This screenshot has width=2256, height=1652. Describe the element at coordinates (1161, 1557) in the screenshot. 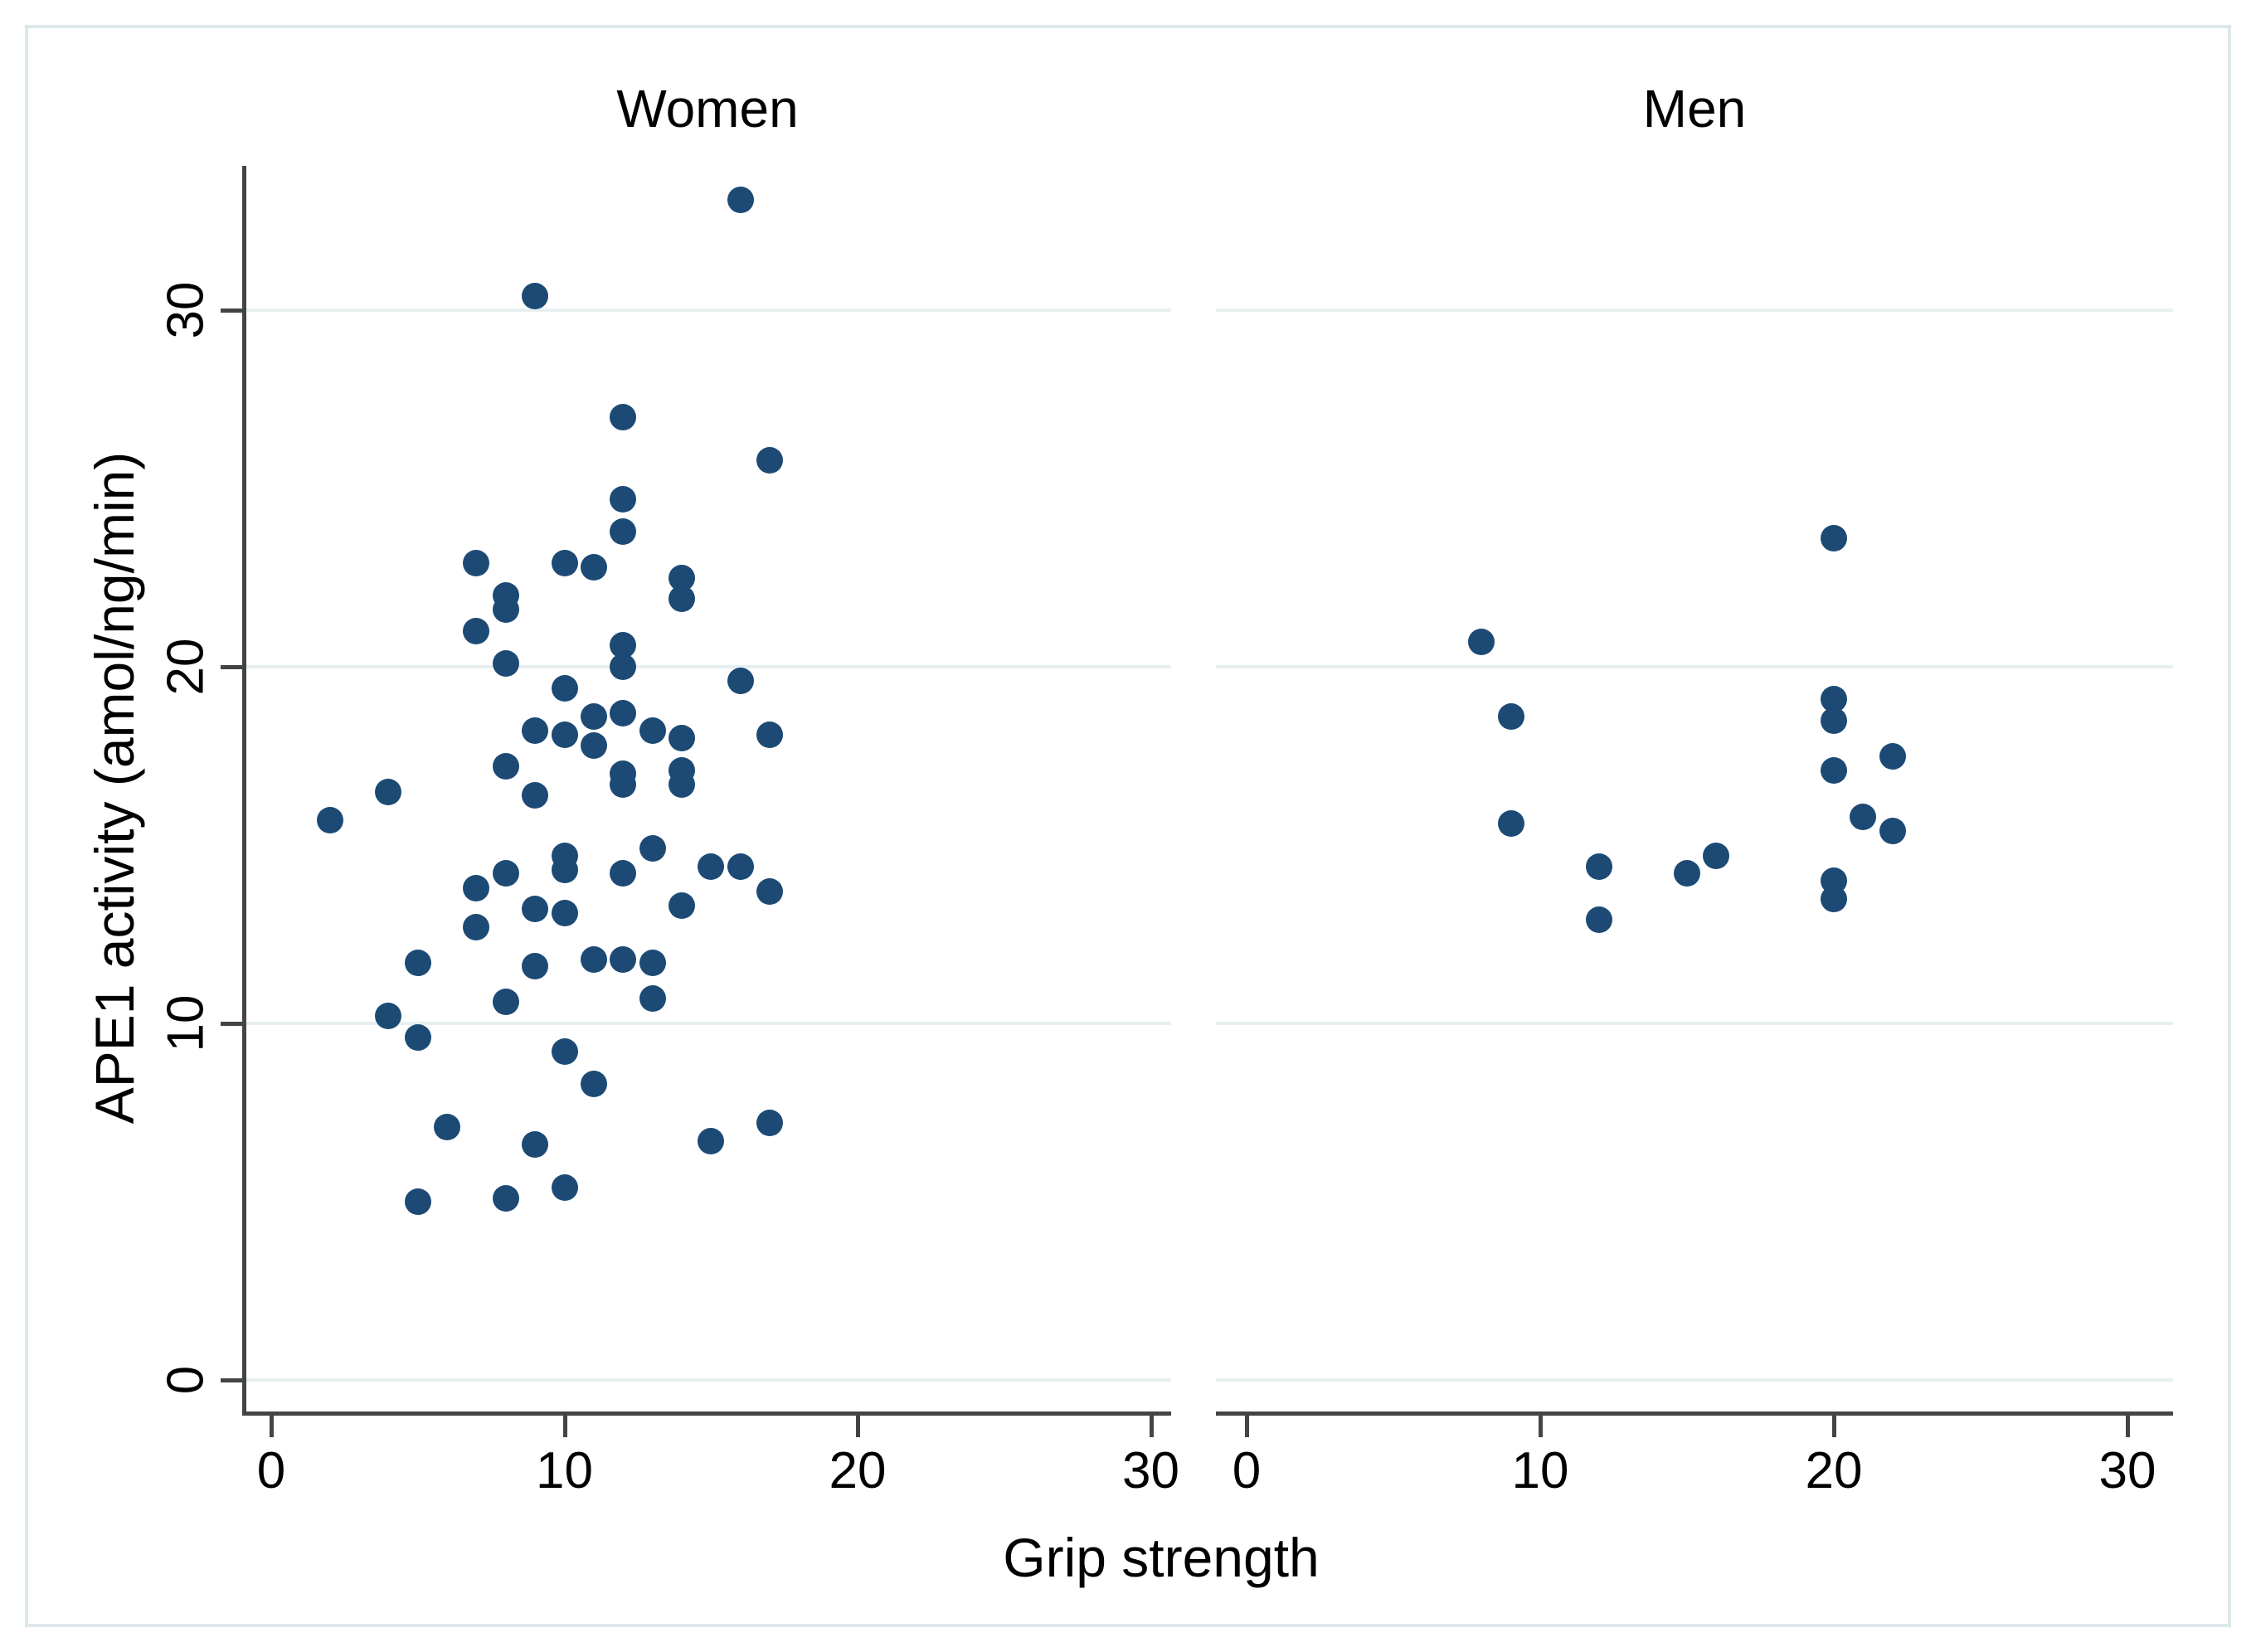

I see `x-axis-label: Grip strength` at that location.